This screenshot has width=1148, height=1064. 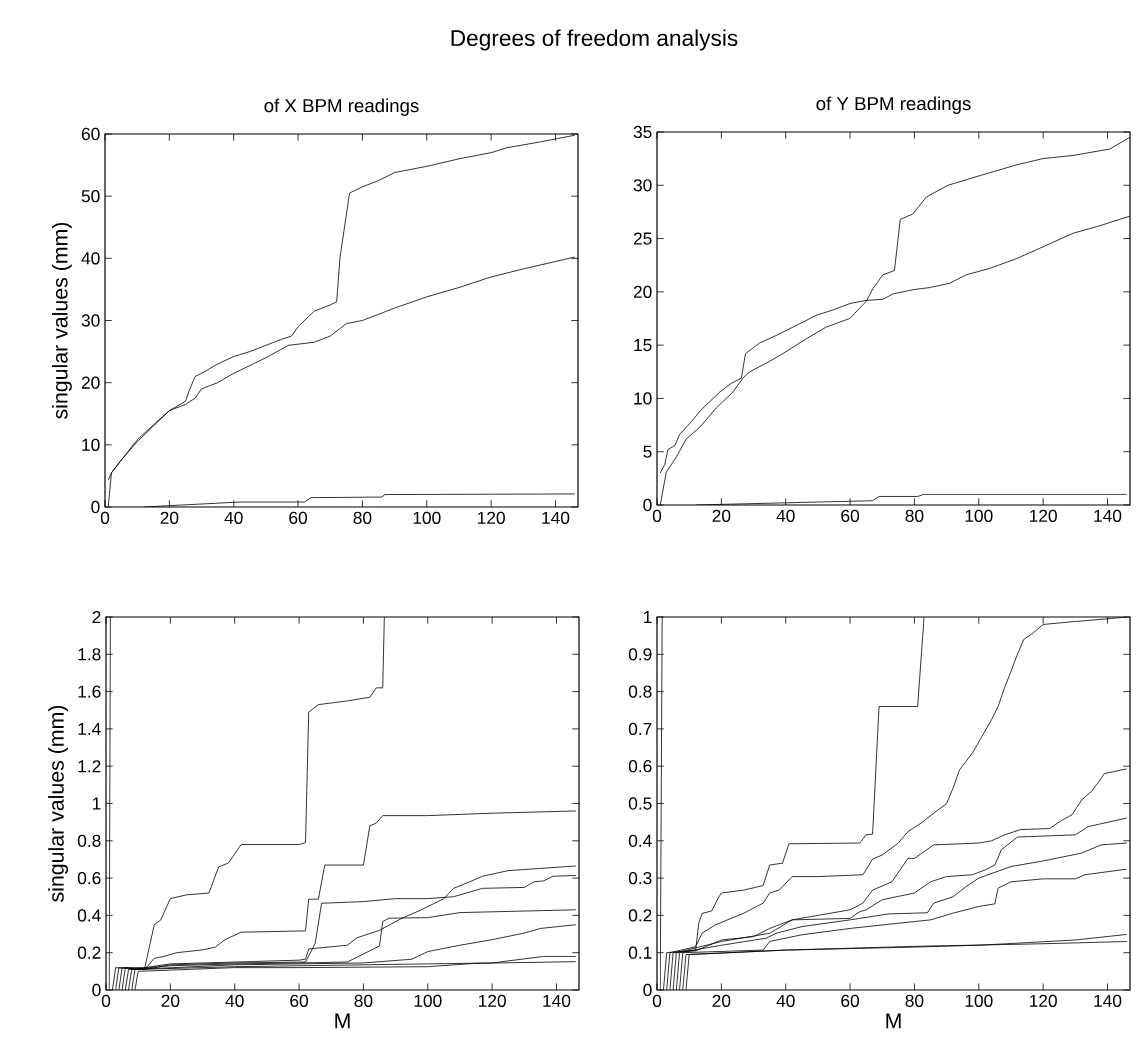 What do you see at coordinates (643, 345) in the screenshot?
I see `y-tick-label: 15` at bounding box center [643, 345].